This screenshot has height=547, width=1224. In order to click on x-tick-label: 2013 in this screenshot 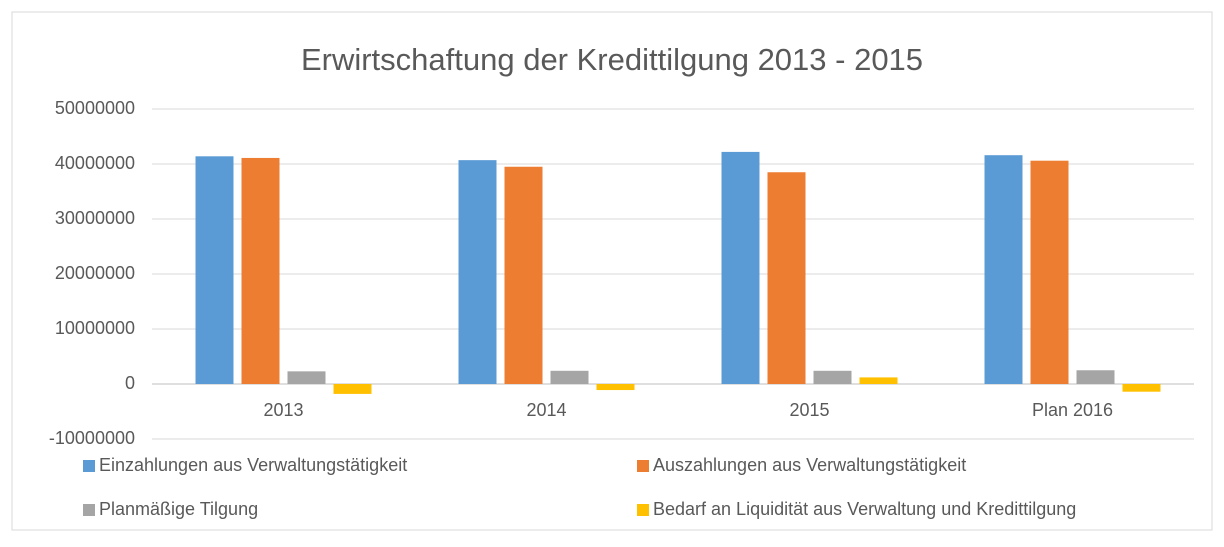, I will do `click(283, 410)`.